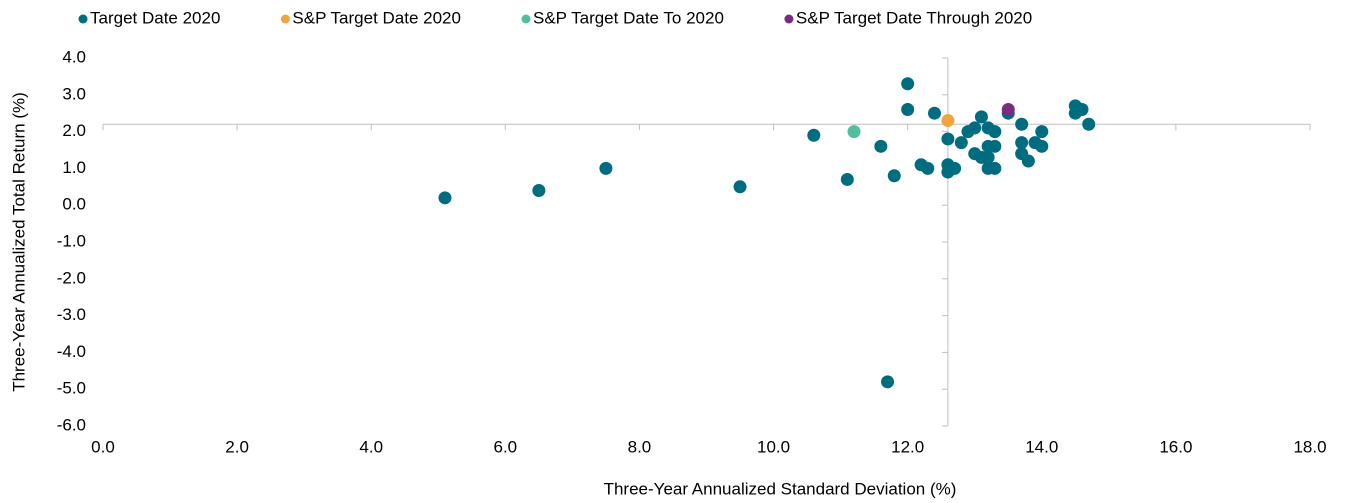  Describe the element at coordinates (506, 446) in the screenshot. I see `x-tick-label: 6.0` at that location.